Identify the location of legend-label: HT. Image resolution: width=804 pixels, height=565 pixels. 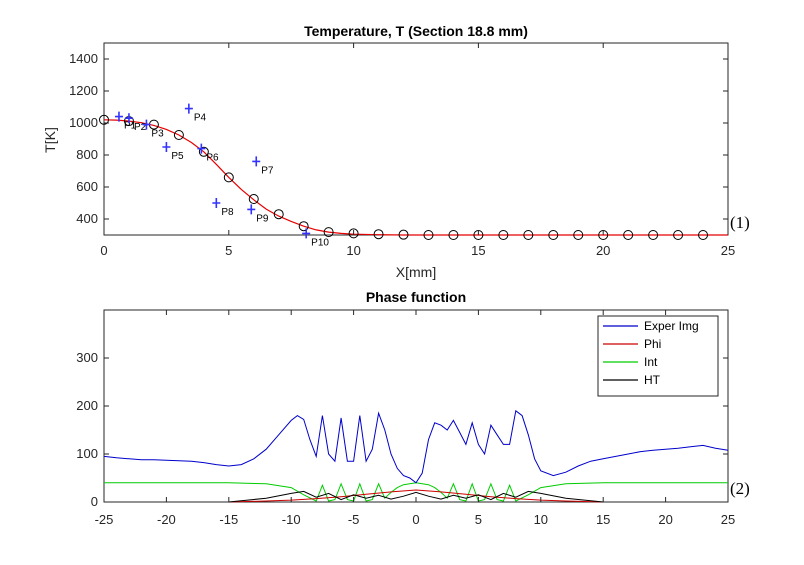
(652, 380).